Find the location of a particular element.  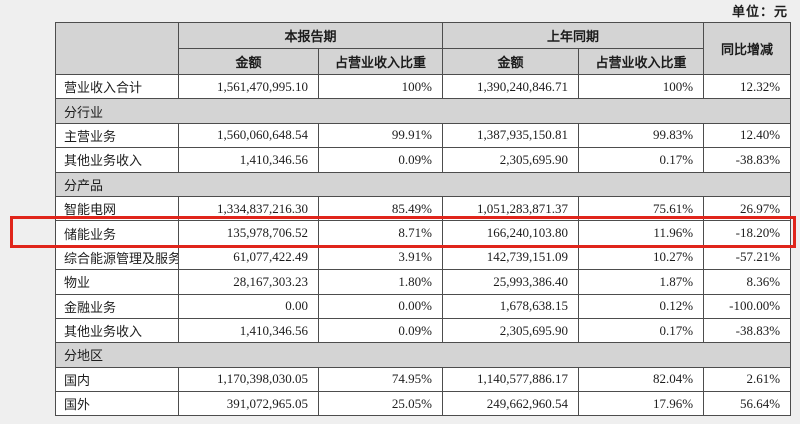

row-label: 智能电网 is located at coordinates (117, 208).